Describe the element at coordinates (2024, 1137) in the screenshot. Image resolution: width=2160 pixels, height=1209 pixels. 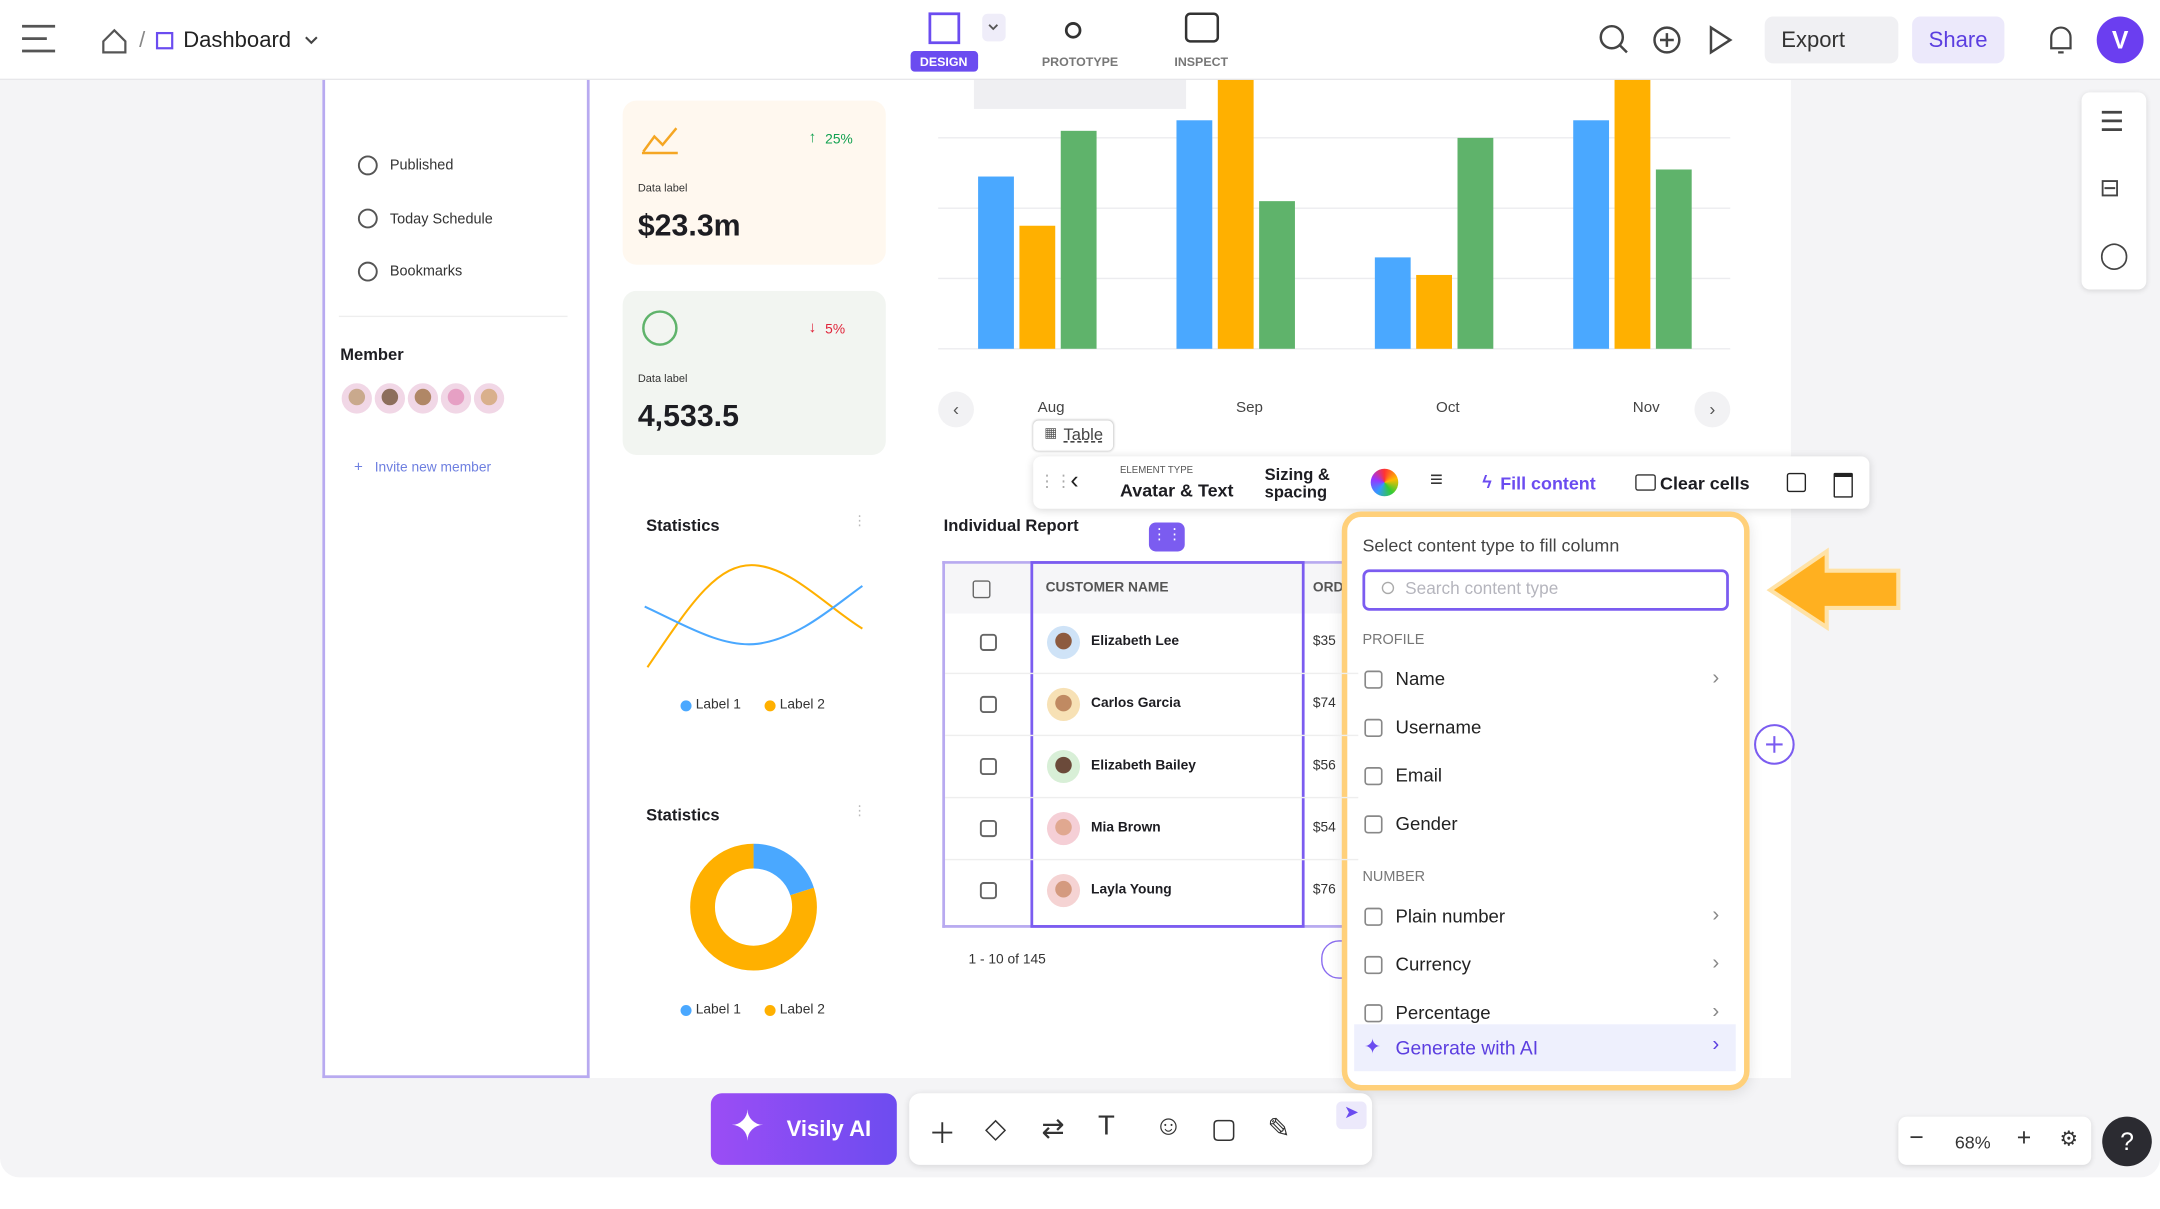
I see `zoom-in: +` at that location.